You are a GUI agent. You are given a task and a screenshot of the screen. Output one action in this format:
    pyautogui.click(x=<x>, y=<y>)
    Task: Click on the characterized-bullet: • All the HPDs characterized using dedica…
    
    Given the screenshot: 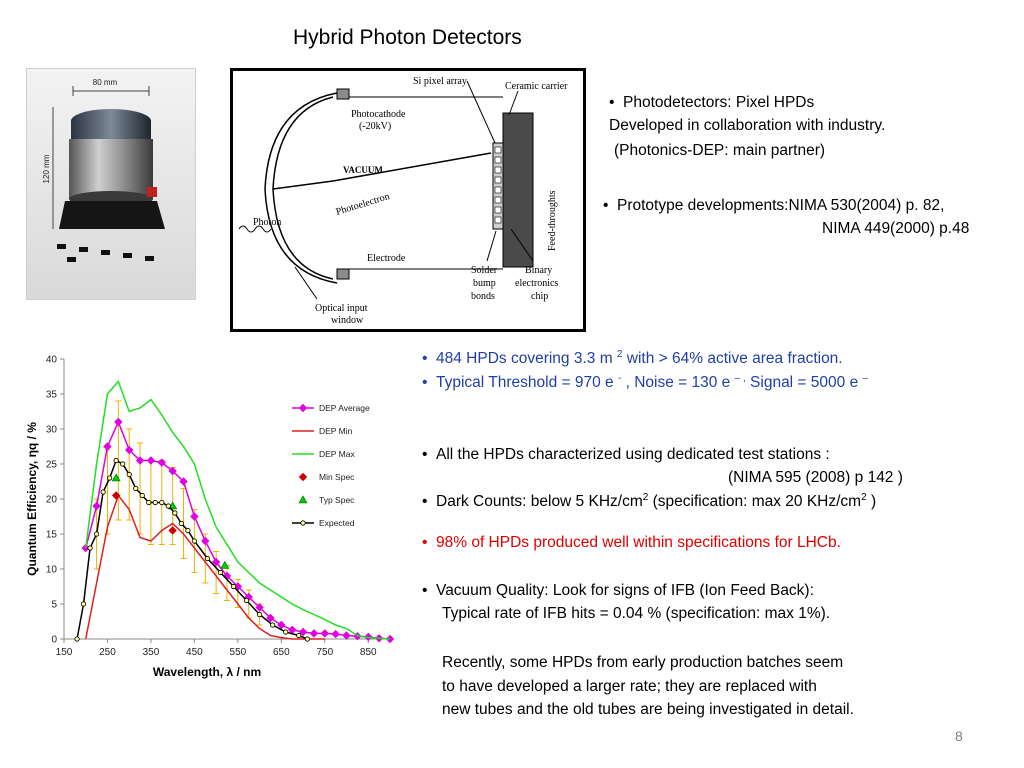 What is the action you would take?
    pyautogui.click(x=626, y=454)
    